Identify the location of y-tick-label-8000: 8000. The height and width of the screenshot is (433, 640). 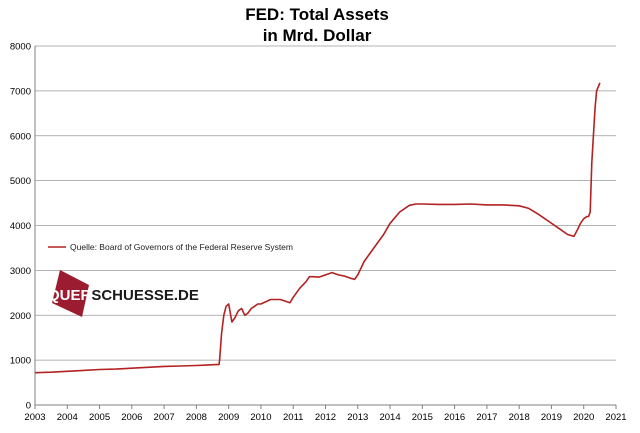
(20, 47).